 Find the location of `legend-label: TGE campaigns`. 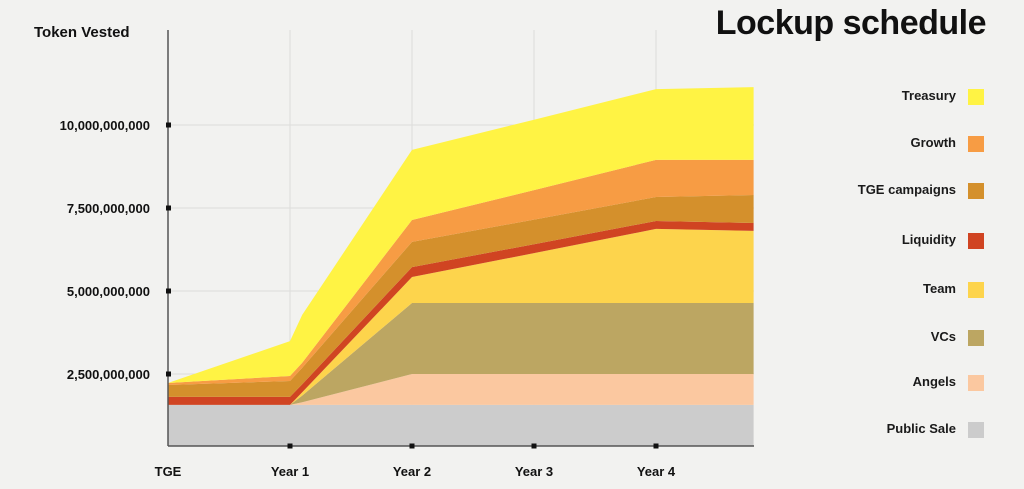

legend-label: TGE campaigns is located at coordinates (906, 189).